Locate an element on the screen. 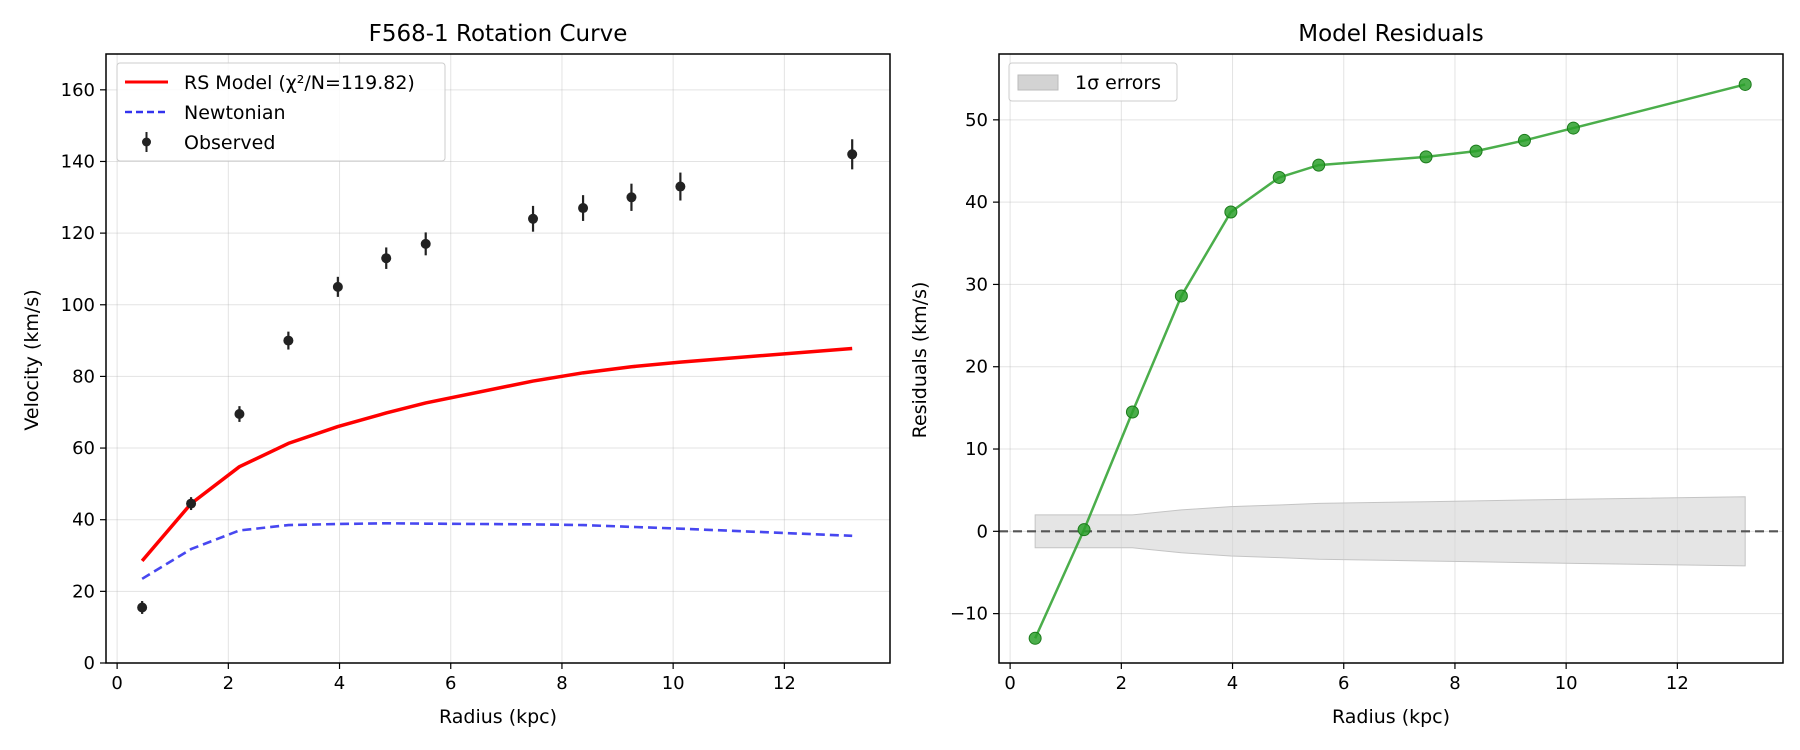 The width and height of the screenshot is (1800, 750). residuals-legend: 1σ errors is located at coordinates (1093, 82).